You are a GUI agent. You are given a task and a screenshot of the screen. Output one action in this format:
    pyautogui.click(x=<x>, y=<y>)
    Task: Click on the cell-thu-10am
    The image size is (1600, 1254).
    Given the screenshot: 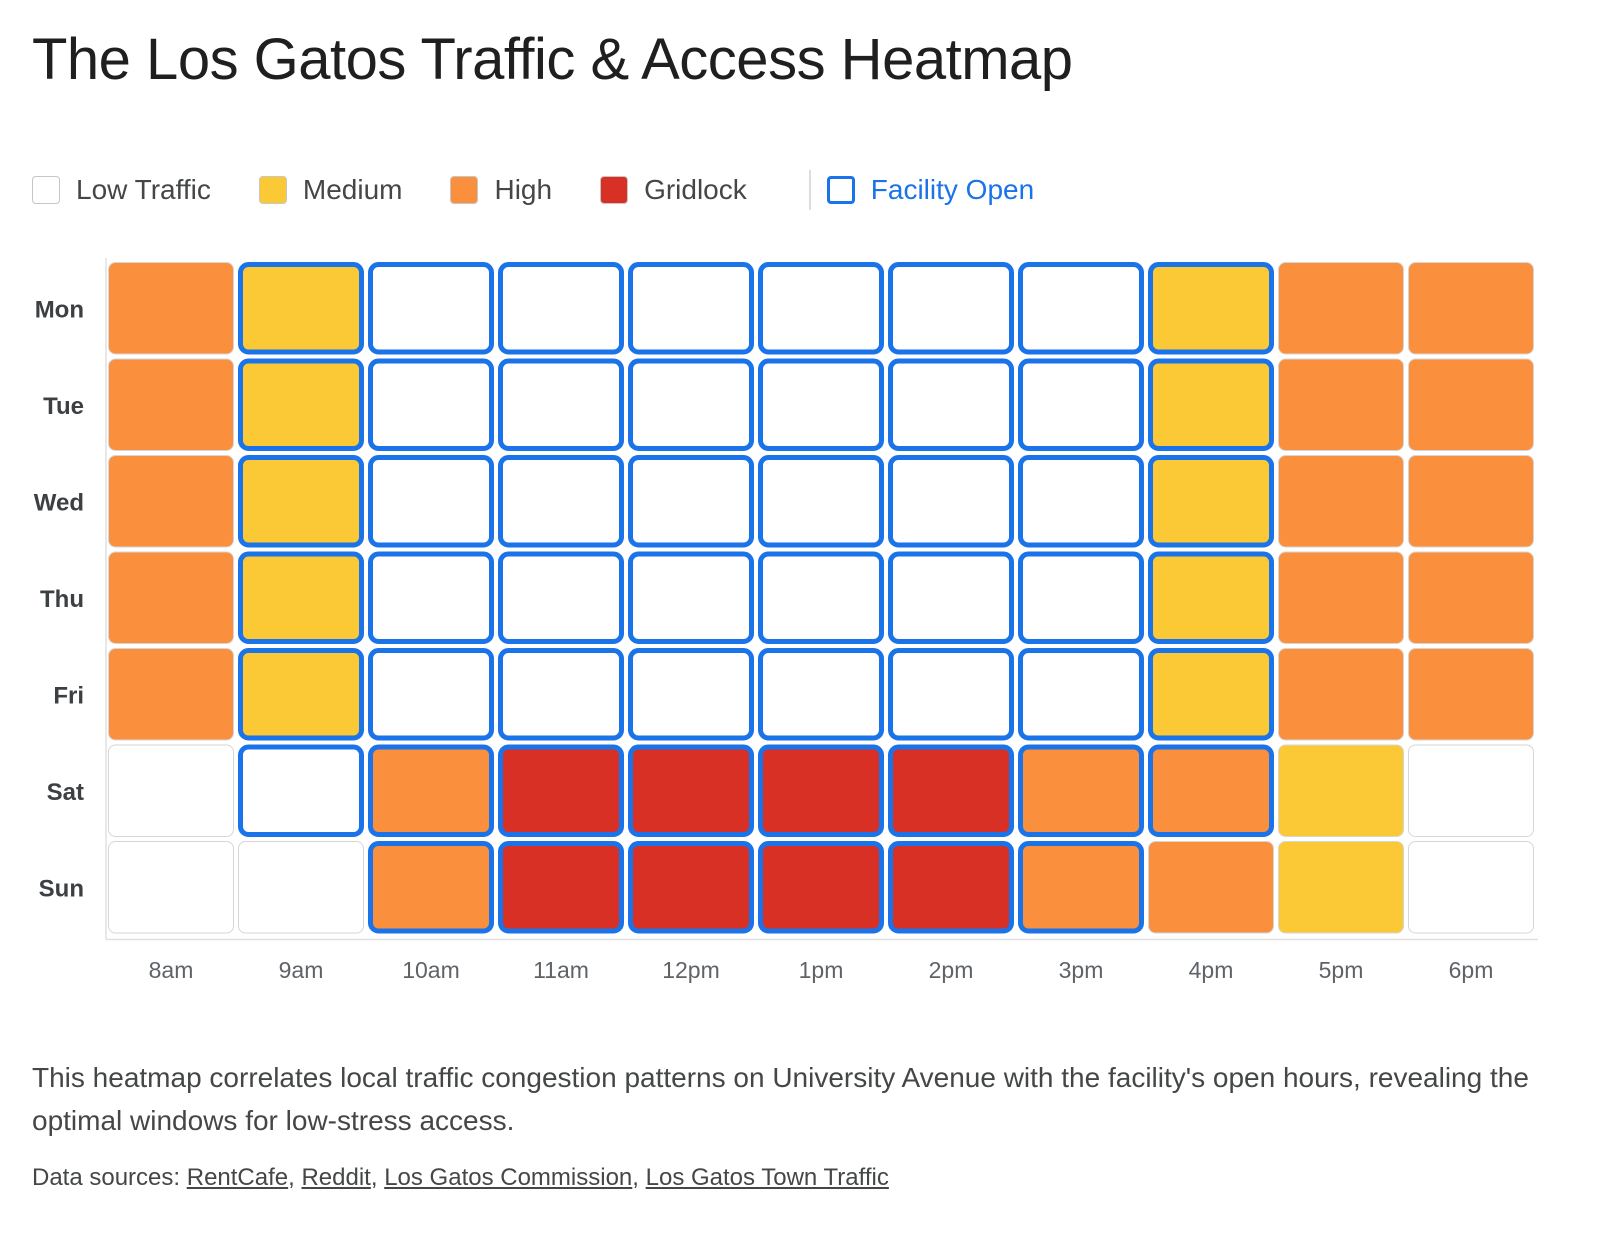 What is the action you would take?
    pyautogui.click(x=431, y=597)
    